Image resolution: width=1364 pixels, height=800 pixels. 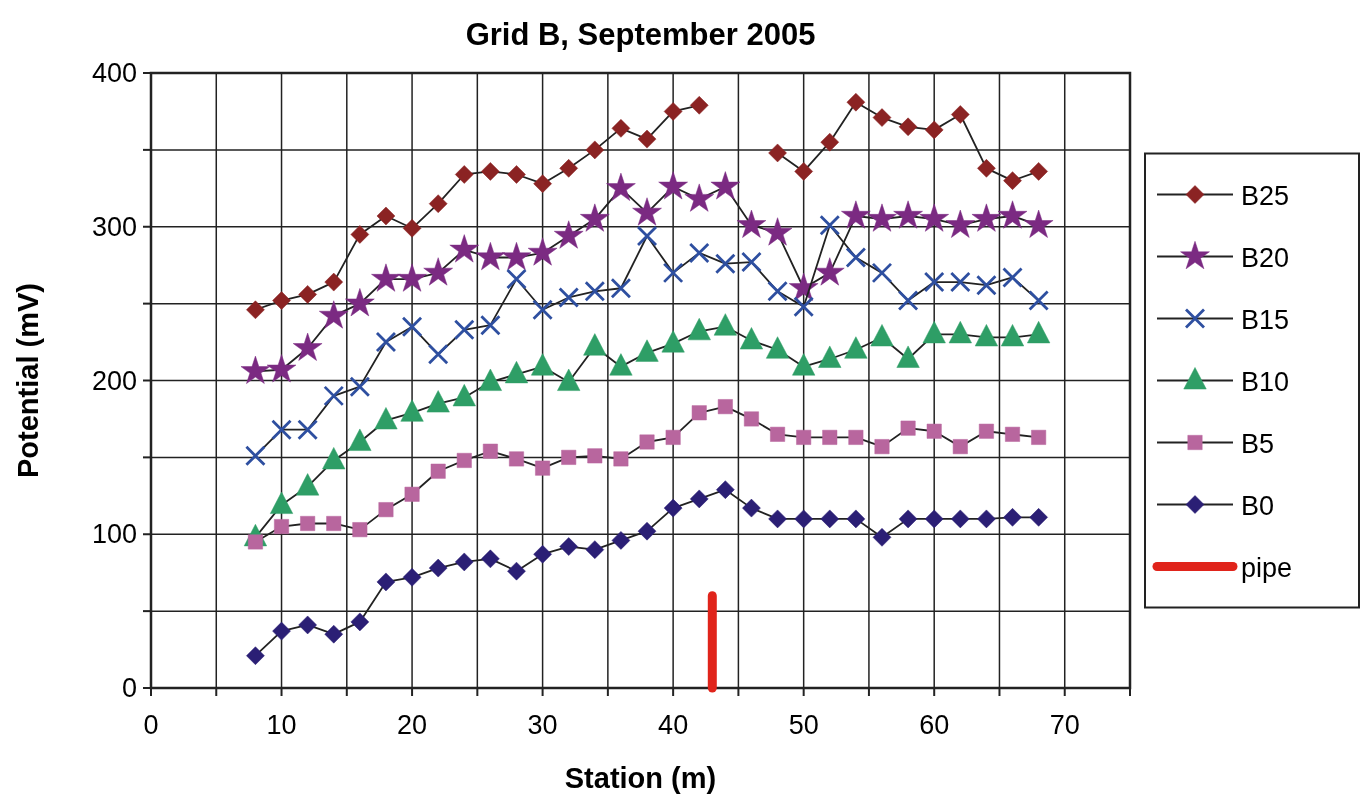 I want to click on legend-label: B10, so click(x=1265, y=381).